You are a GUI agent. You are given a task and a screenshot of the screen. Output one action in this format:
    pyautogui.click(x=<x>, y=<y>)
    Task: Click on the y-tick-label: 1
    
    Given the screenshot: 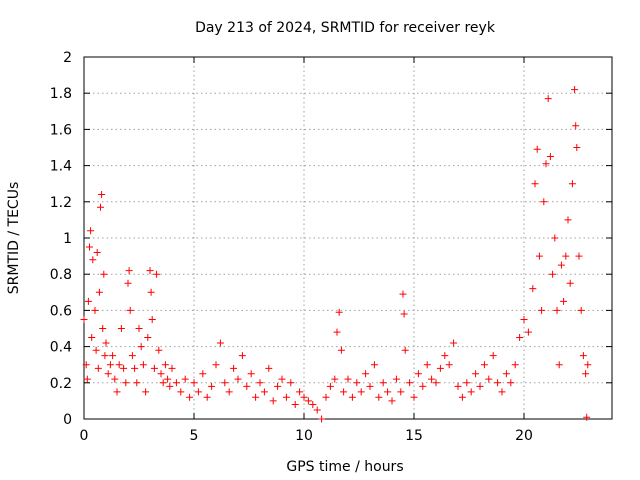 What is the action you would take?
    pyautogui.click(x=67, y=239)
    